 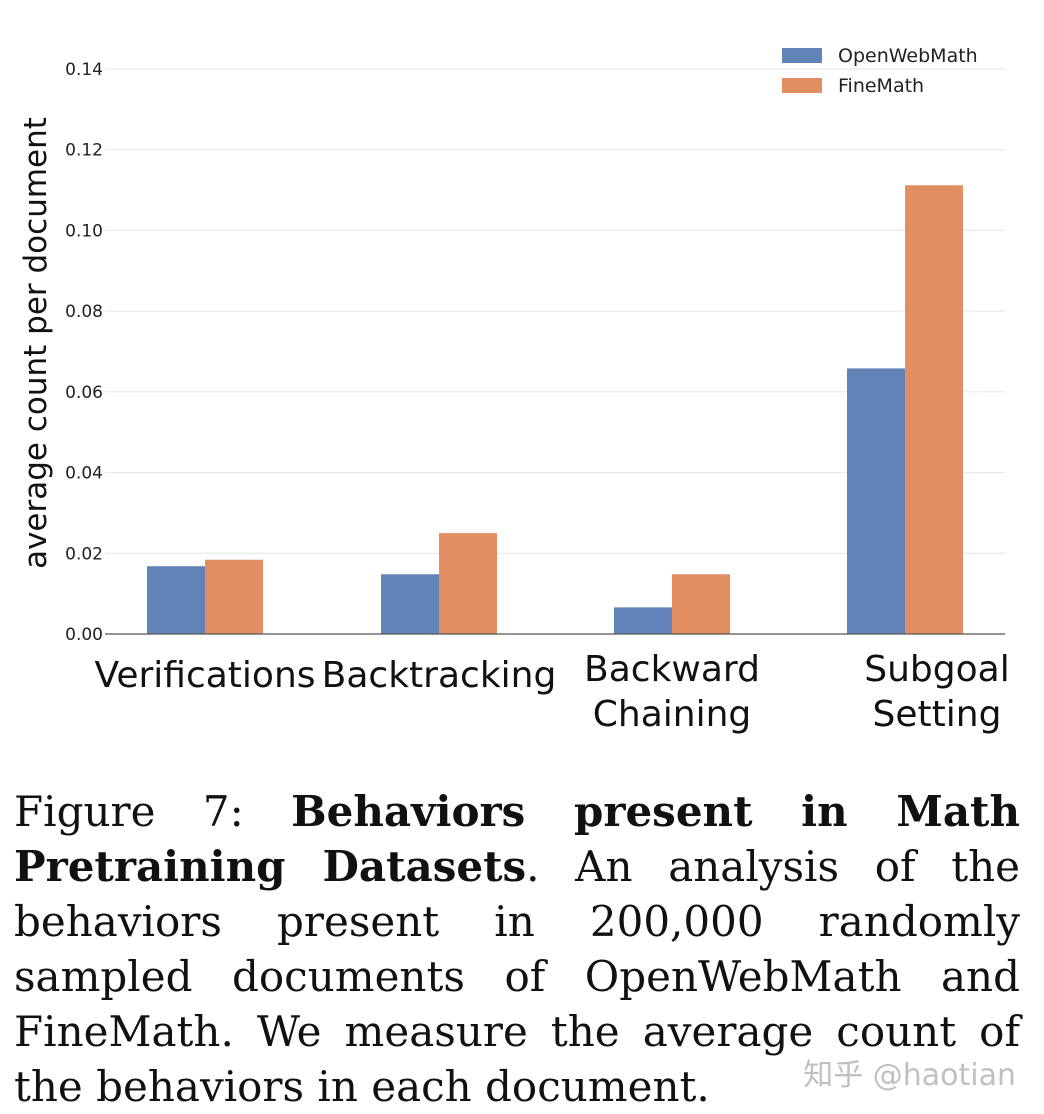 What do you see at coordinates (84, 151) in the screenshot?
I see `y-tick-label: 0.12` at bounding box center [84, 151].